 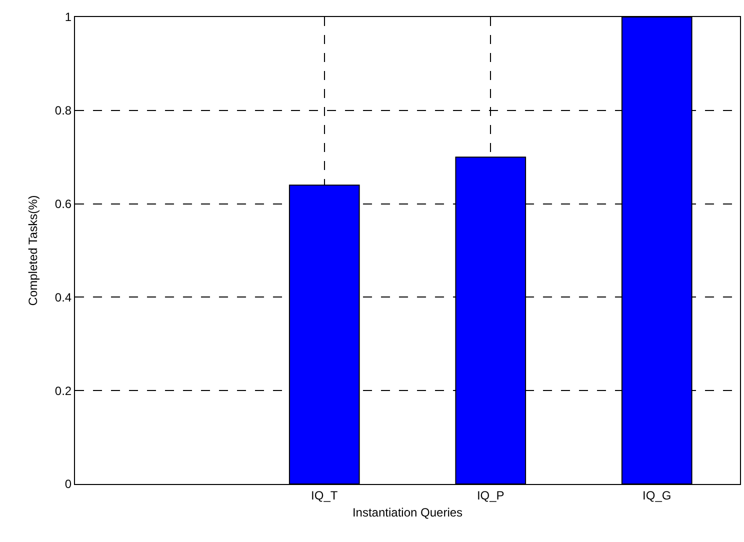 What do you see at coordinates (407, 512) in the screenshot?
I see `x-axis-title: Instantiation Queries` at bounding box center [407, 512].